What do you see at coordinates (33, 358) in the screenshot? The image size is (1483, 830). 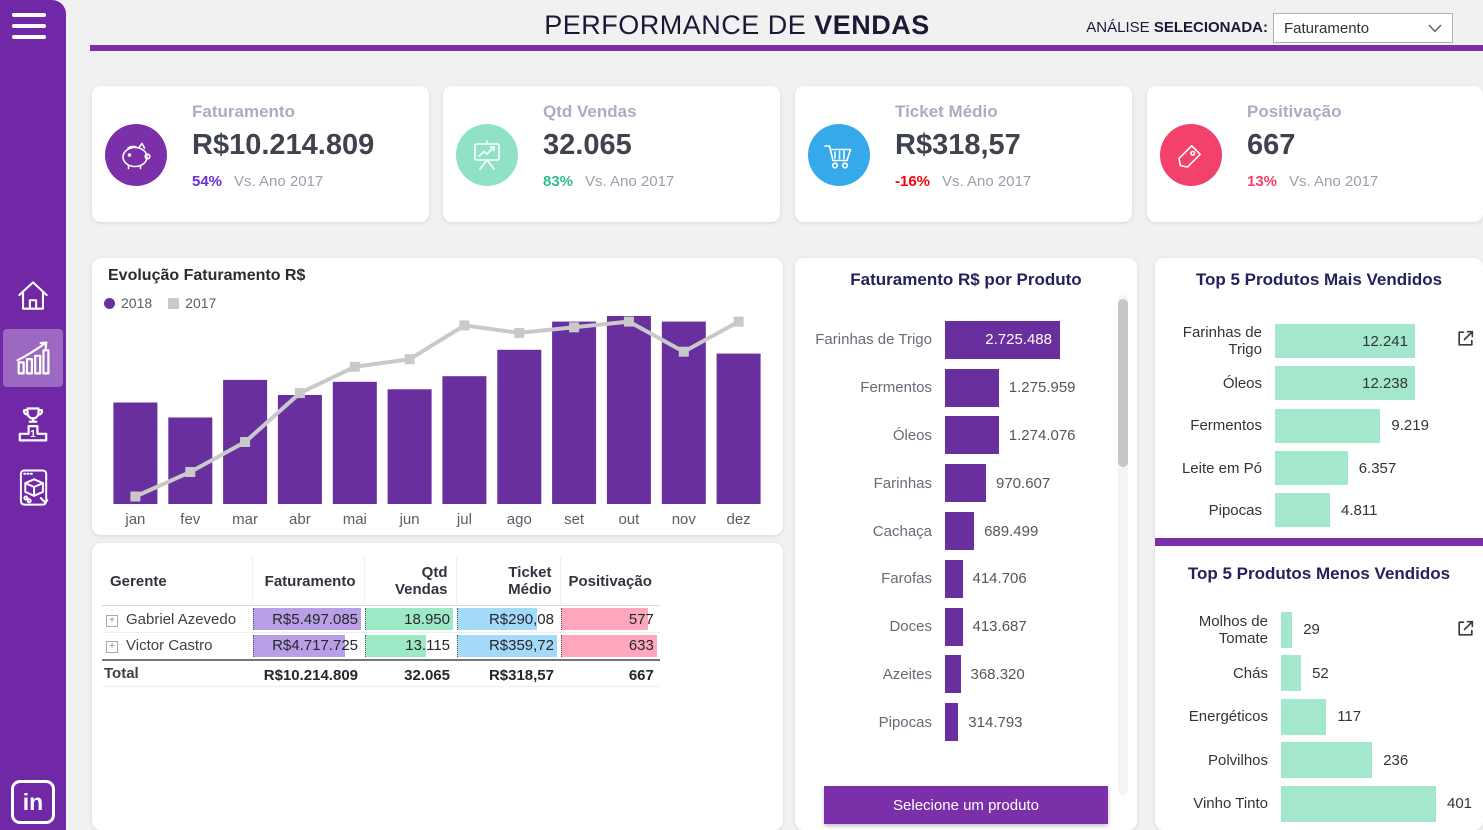 I see `sidebar-item-sales-evolution` at bounding box center [33, 358].